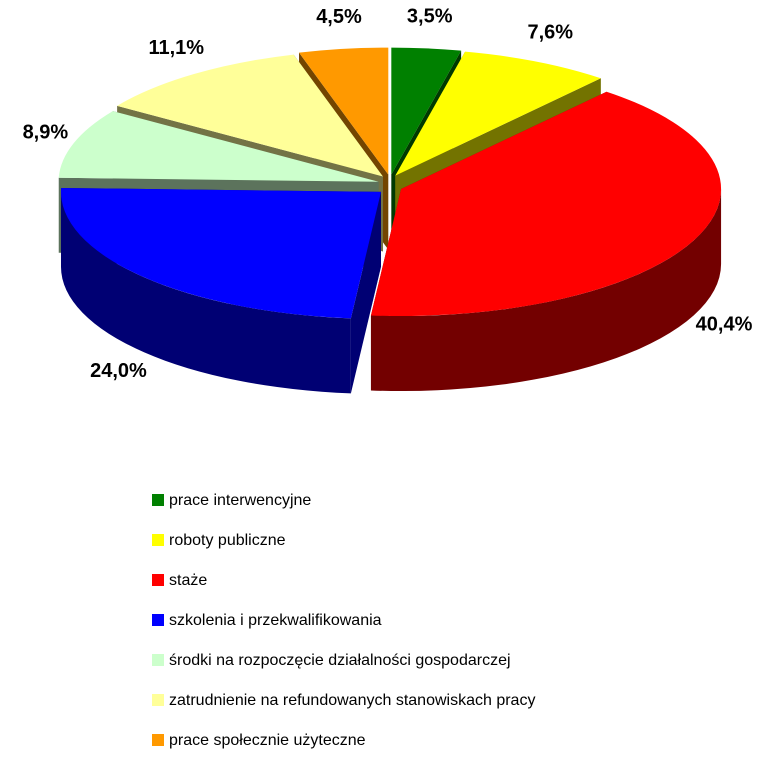  Describe the element at coordinates (46, 133) in the screenshot. I see `data-label: 8,9%` at that location.